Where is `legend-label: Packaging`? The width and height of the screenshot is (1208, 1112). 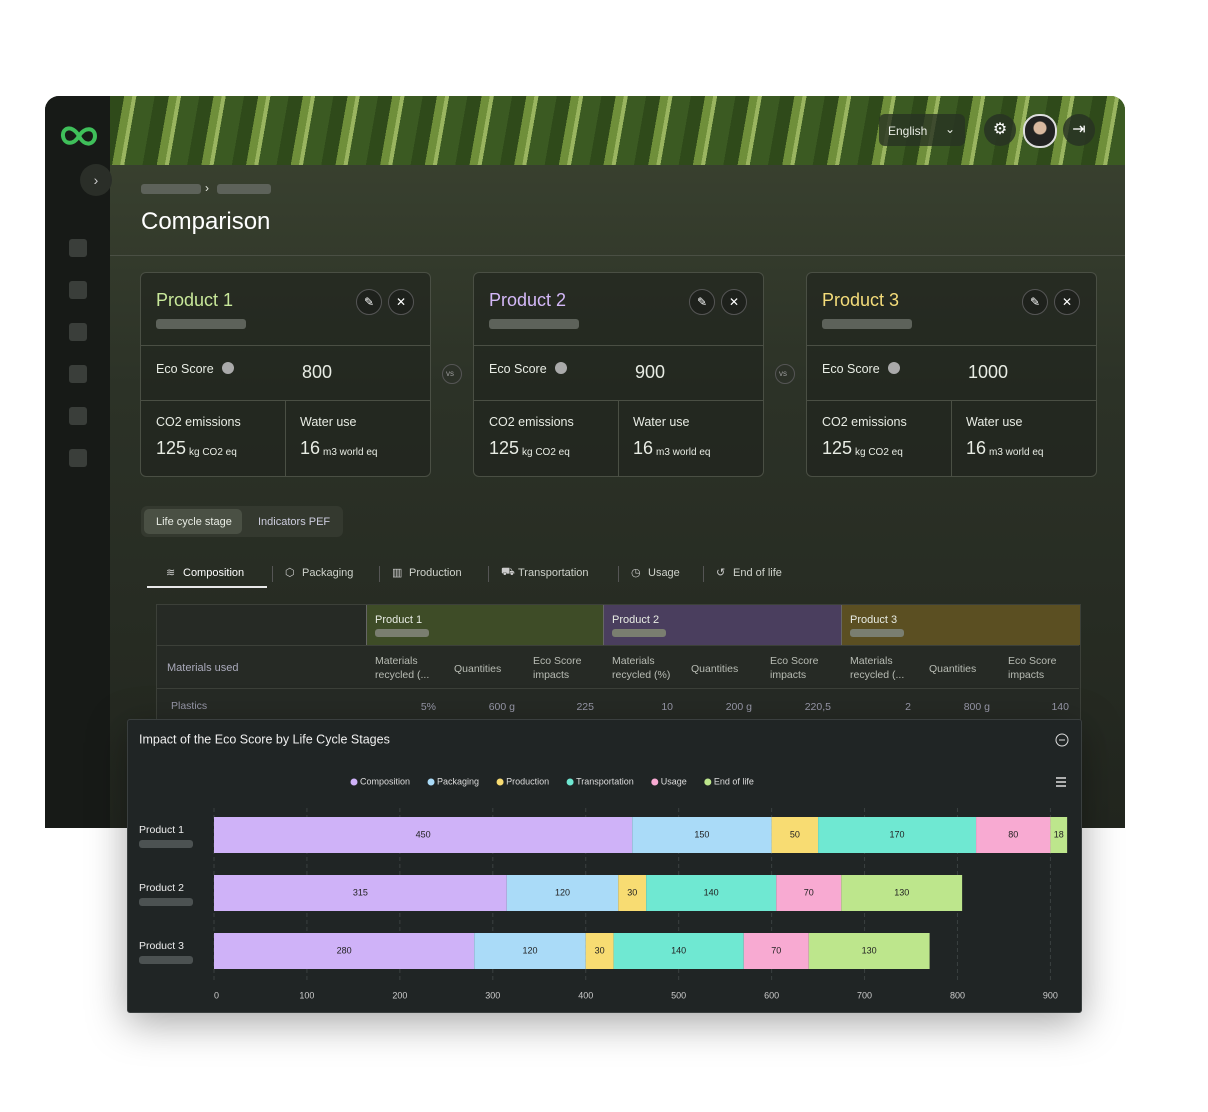 legend-label: Packaging is located at coordinates (458, 781).